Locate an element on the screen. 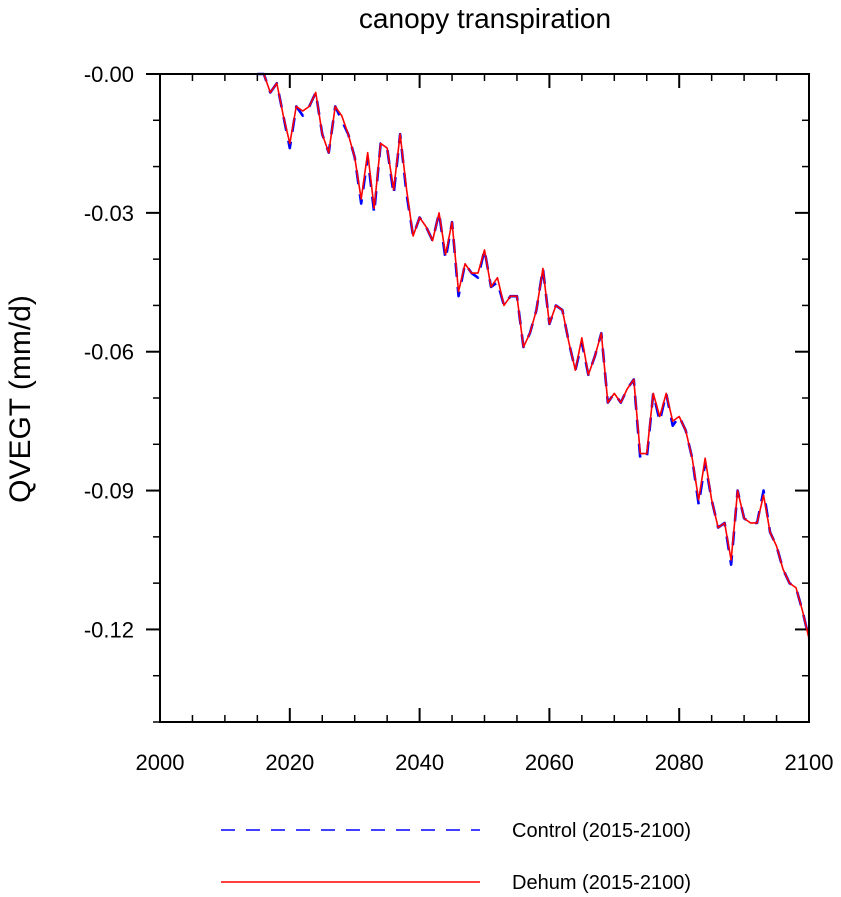  x-tick-label: 2060 is located at coordinates (549, 762).